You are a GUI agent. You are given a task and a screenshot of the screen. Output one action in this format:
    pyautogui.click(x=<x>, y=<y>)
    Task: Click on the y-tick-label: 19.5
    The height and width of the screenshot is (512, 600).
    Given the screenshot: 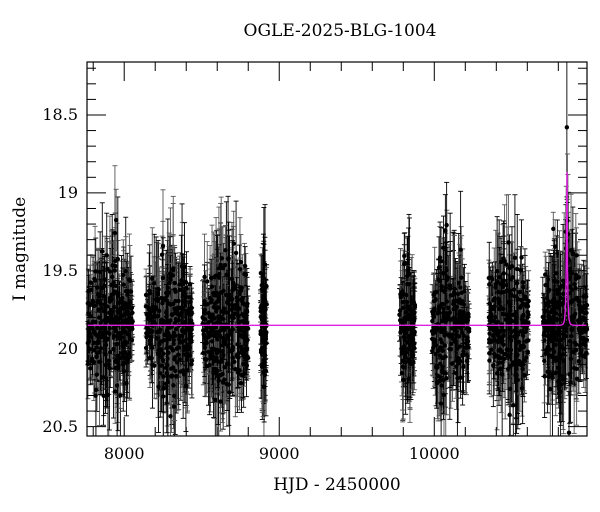 What is the action you would take?
    pyautogui.click(x=60, y=270)
    